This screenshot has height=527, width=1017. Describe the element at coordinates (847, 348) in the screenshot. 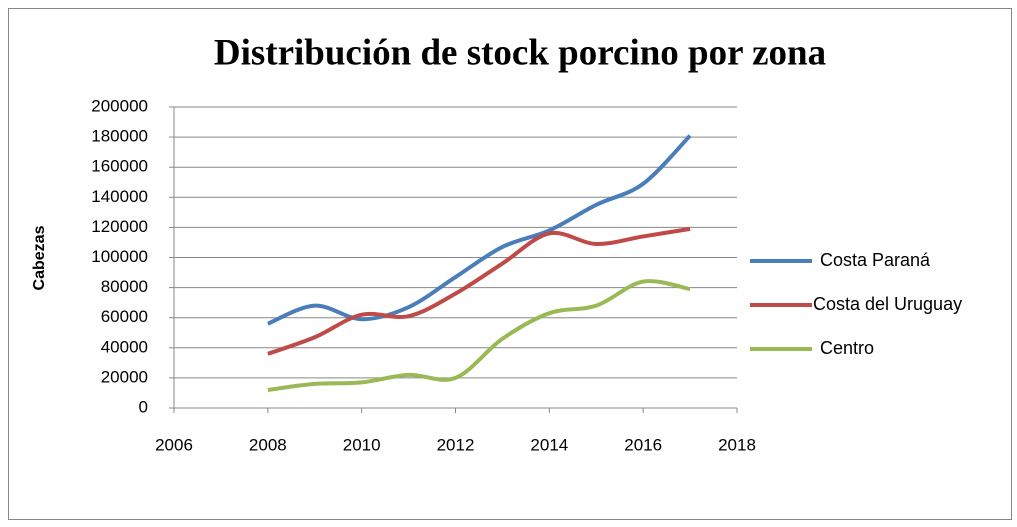

I see `legend-label: Centro` at that location.